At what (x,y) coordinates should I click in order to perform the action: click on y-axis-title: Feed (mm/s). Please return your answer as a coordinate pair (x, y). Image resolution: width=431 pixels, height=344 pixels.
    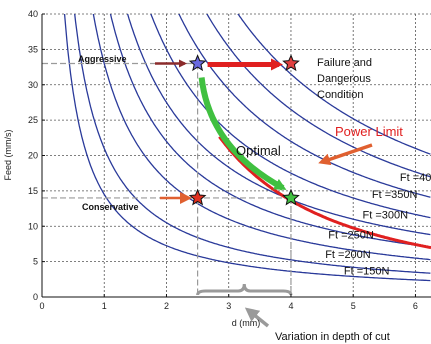
    Looking at the image, I should click on (8, 154).